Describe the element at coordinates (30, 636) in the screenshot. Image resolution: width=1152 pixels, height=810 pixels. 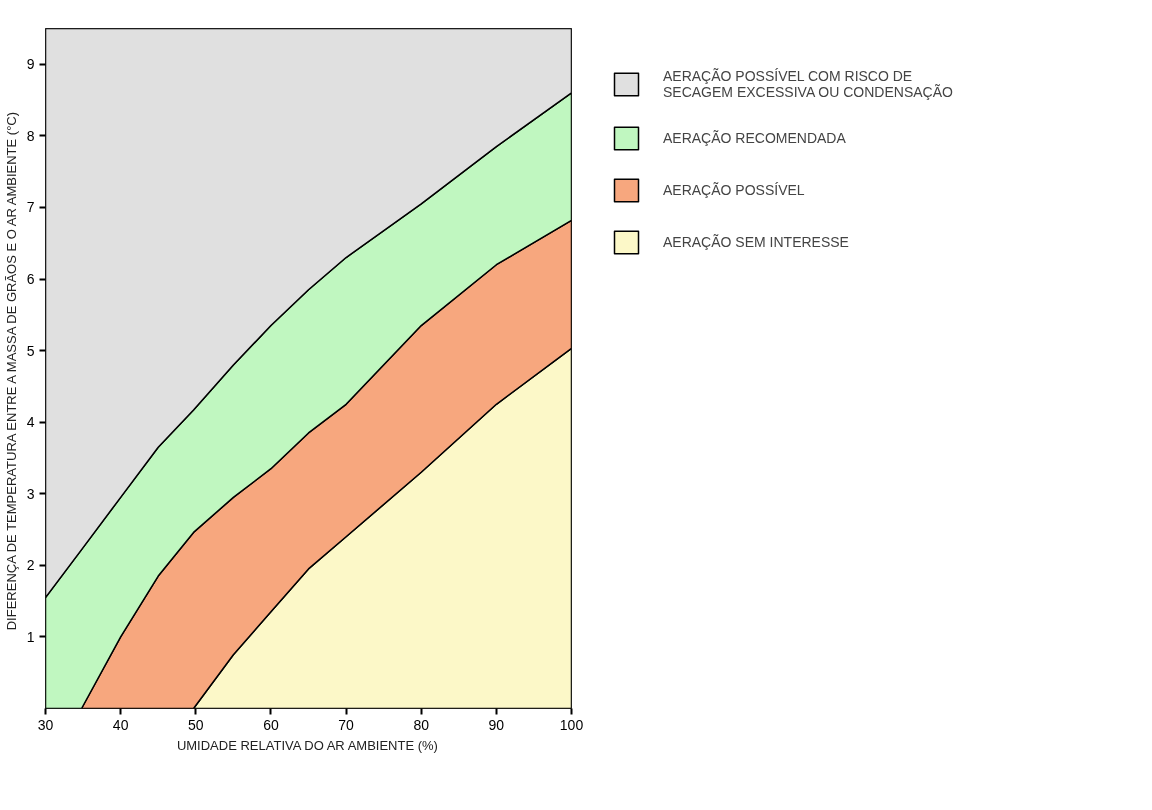
I see `y-tick-label: 1` at that location.